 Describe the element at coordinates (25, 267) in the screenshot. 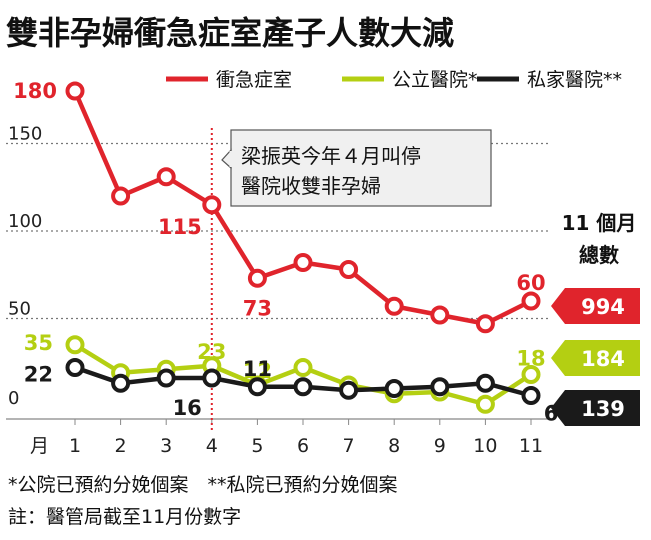

I see `y-axis-ticks: 0 50 100 150` at that location.